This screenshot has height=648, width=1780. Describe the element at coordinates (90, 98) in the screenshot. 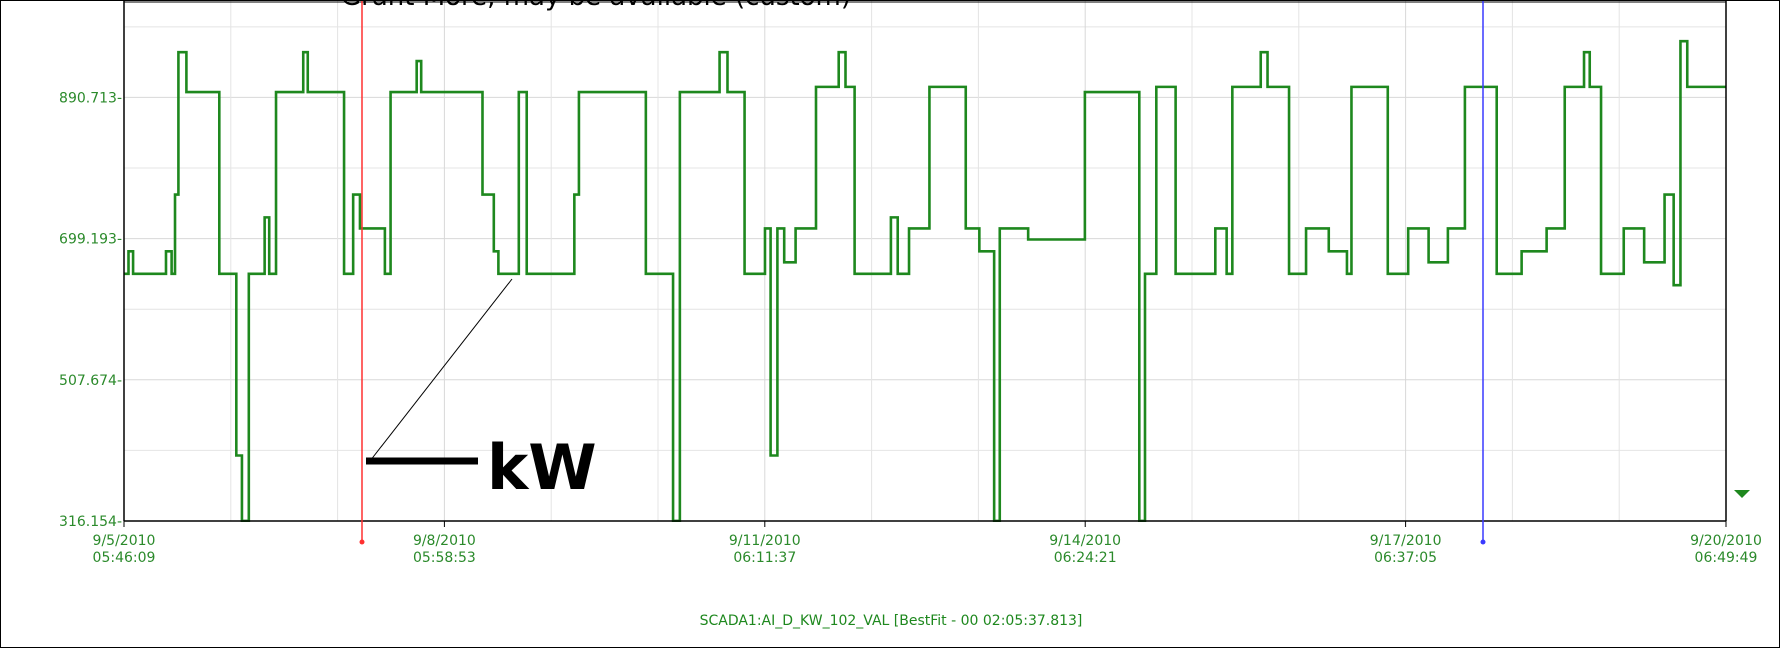

I see `y-tick-label: 890.713-` at that location.